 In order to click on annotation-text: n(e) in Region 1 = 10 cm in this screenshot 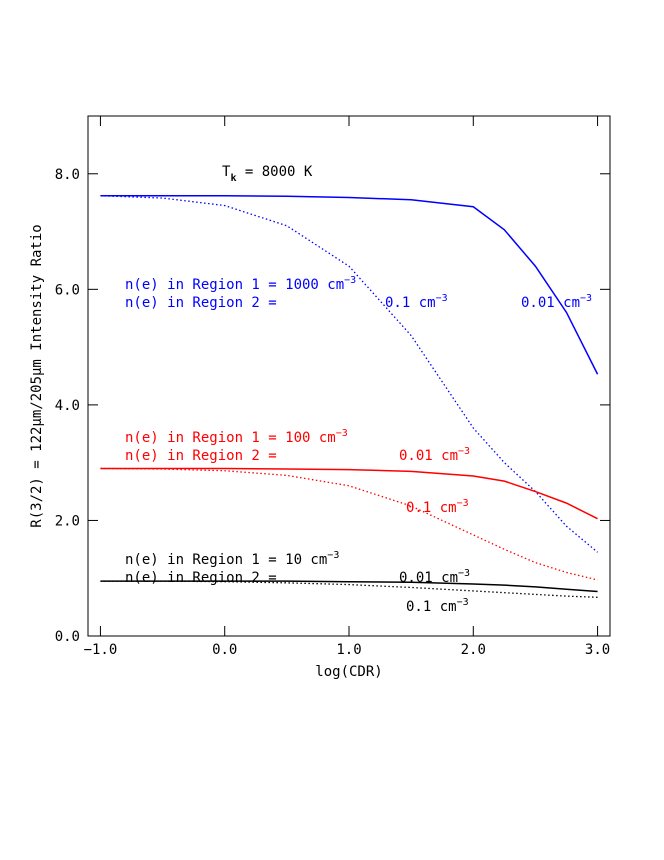, I will do `click(226, 560)`.